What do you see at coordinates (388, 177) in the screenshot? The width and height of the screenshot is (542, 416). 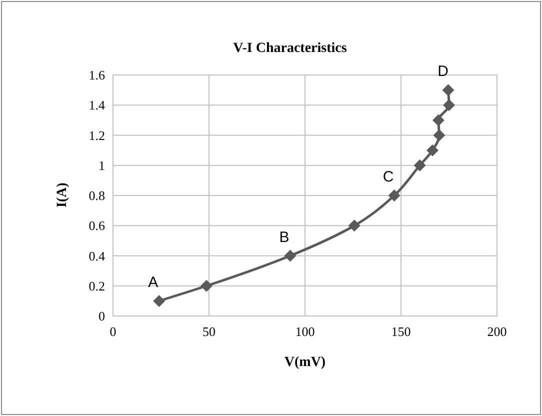 I see `annotation: C` at bounding box center [388, 177].